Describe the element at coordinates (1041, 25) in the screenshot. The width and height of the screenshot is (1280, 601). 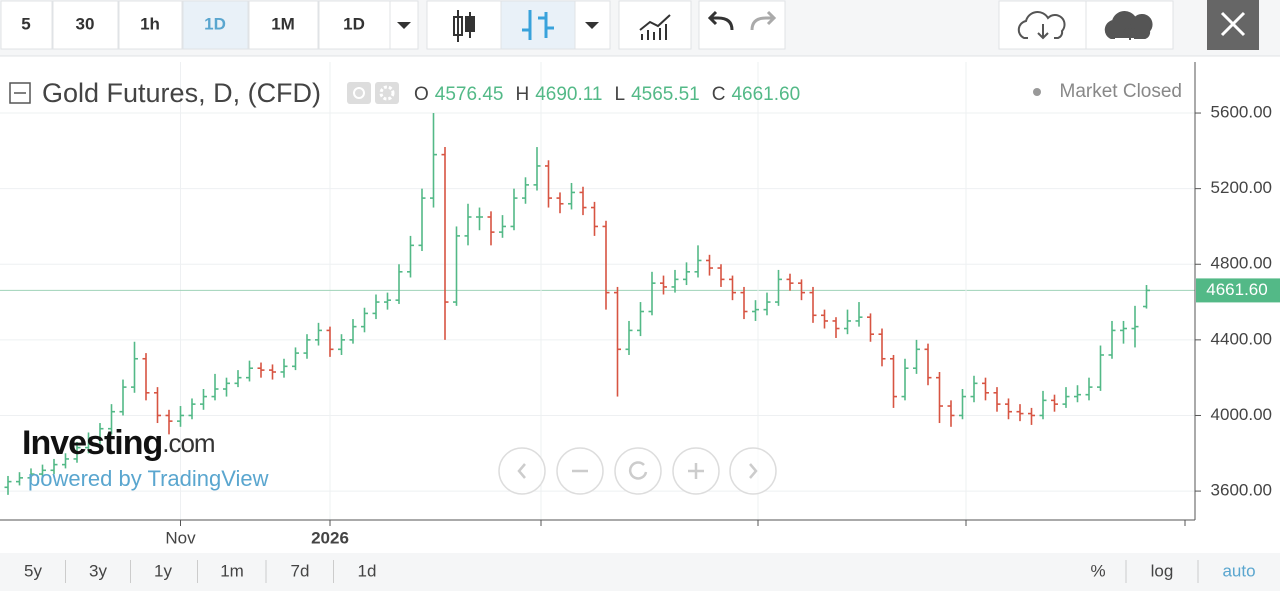
I see `cloud-download-icon` at that location.